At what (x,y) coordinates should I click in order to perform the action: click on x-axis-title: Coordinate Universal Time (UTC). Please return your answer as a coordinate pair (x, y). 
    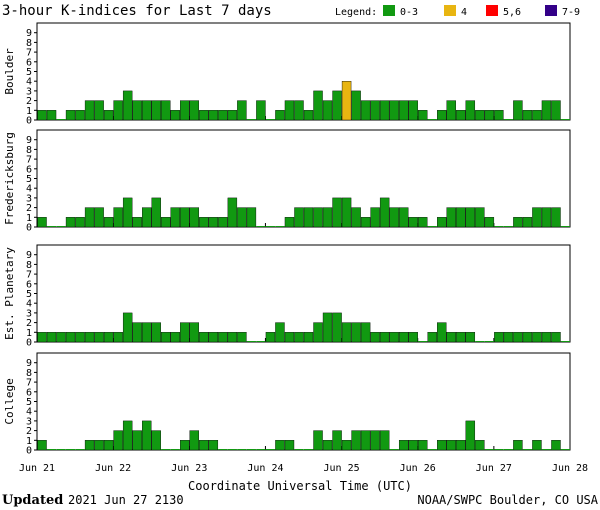
    Looking at the image, I should click on (300, 486).